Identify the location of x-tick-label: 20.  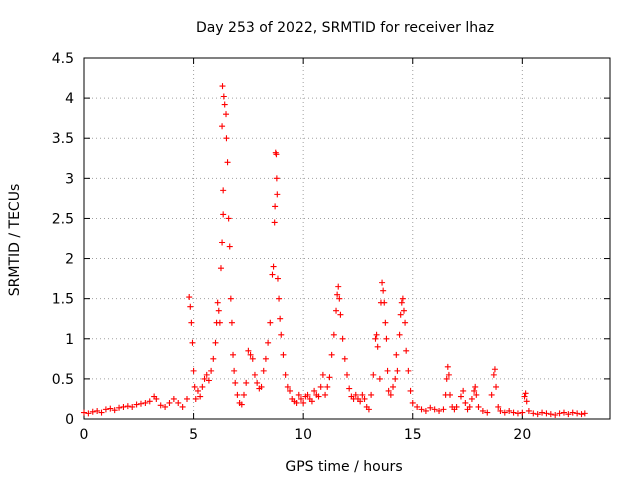
(522, 435).